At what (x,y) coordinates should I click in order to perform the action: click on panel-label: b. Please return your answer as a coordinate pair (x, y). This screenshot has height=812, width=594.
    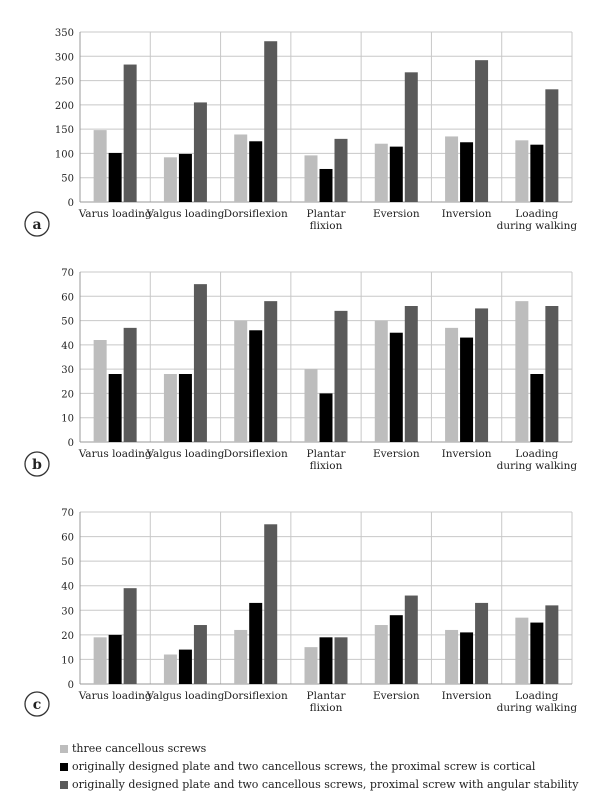
    Looking at the image, I should click on (37, 465).